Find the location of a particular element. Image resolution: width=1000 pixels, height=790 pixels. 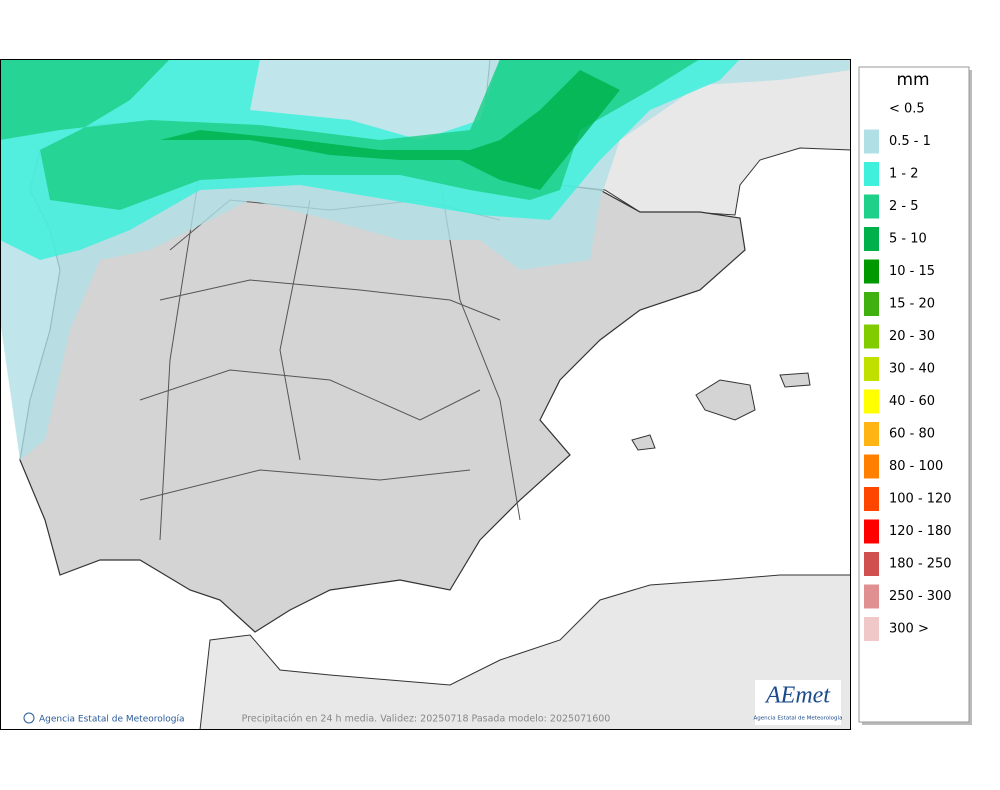

islands is located at coordinates (721, 411).